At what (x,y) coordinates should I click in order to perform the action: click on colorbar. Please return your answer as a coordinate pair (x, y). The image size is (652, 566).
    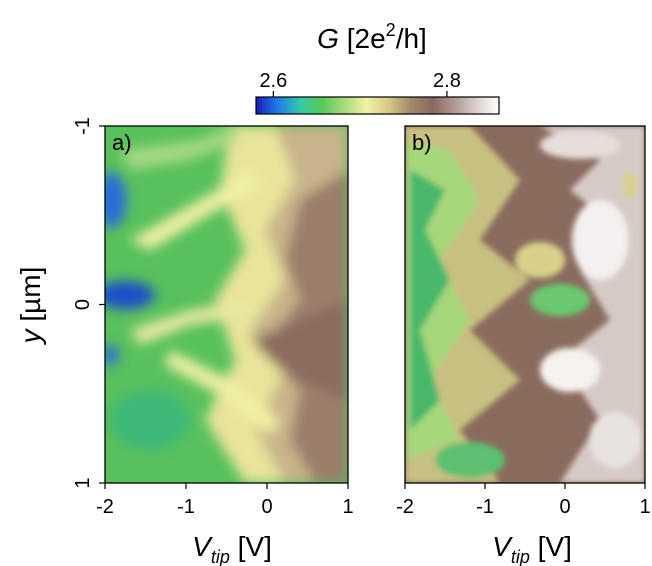
    Looking at the image, I should click on (377, 105).